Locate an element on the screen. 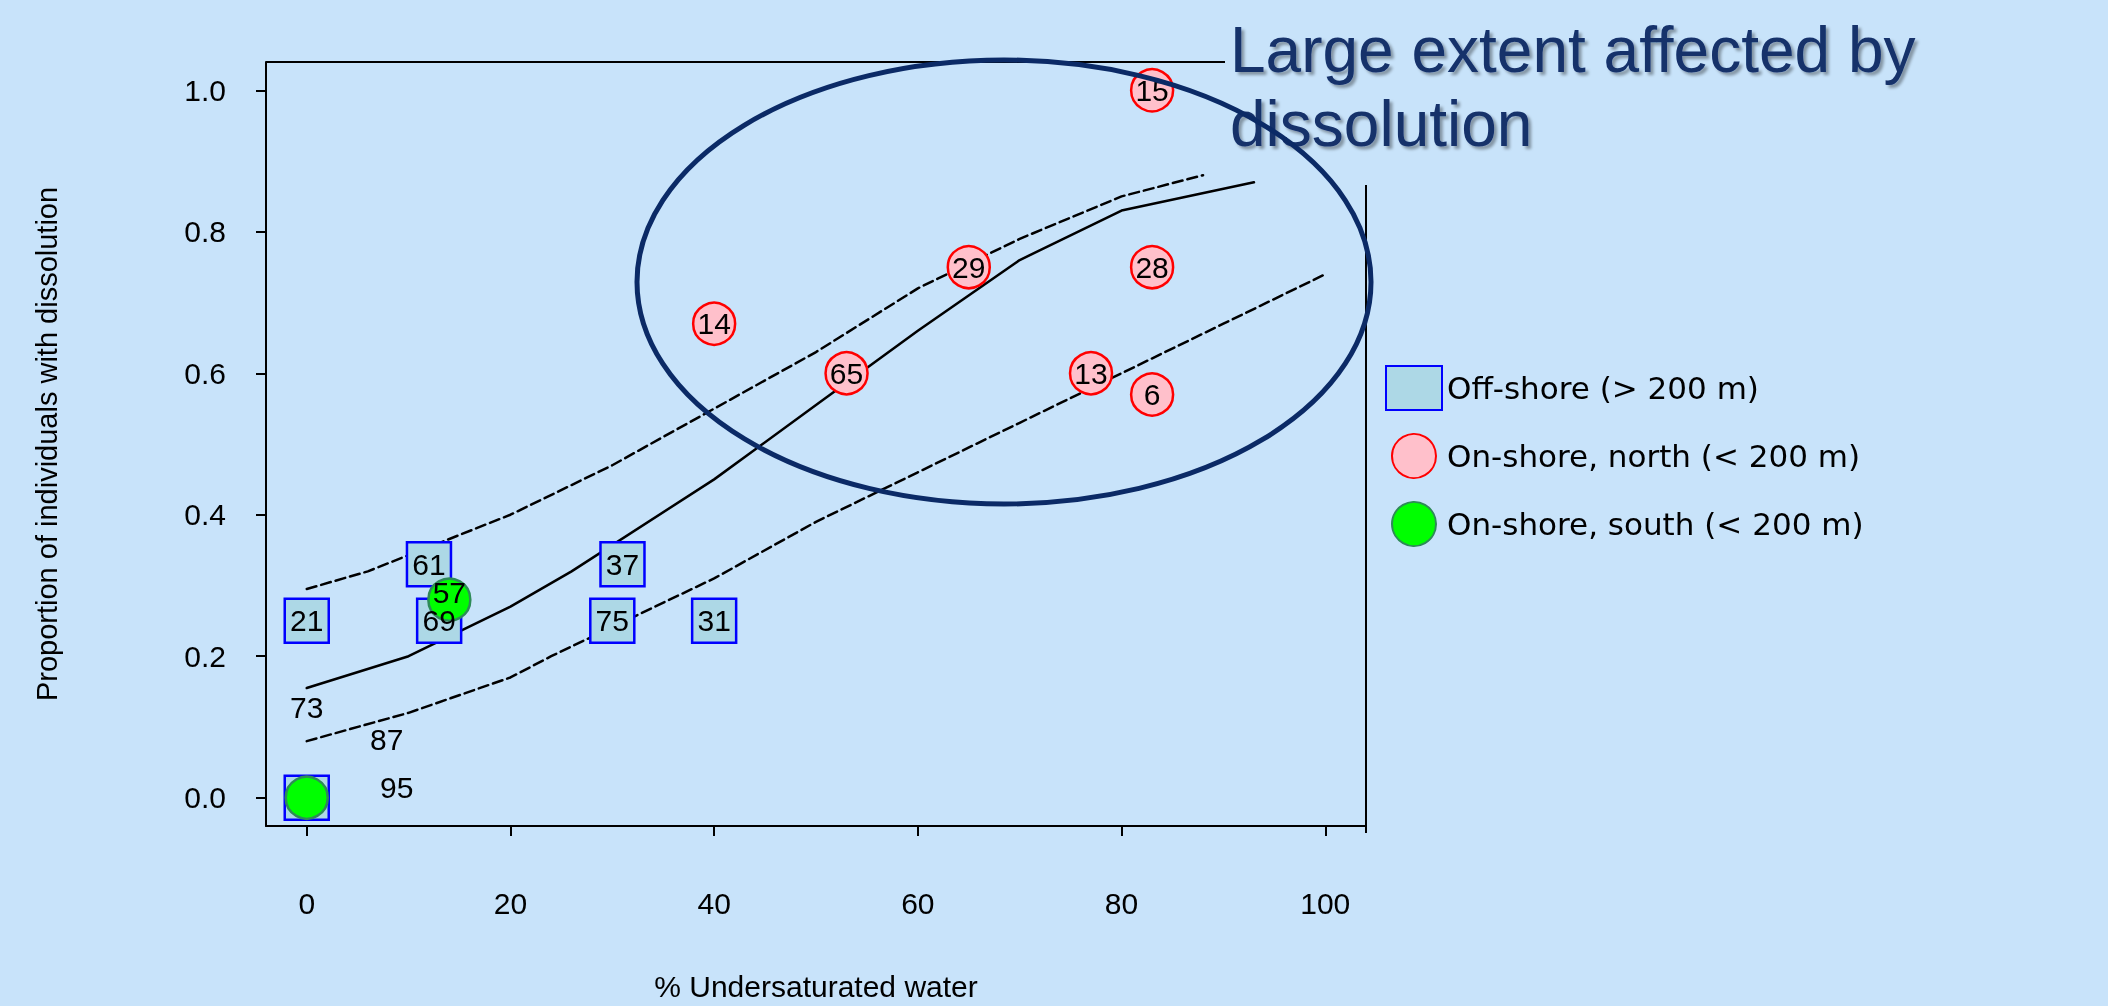  annotation: 6 is located at coordinates (1152, 394).